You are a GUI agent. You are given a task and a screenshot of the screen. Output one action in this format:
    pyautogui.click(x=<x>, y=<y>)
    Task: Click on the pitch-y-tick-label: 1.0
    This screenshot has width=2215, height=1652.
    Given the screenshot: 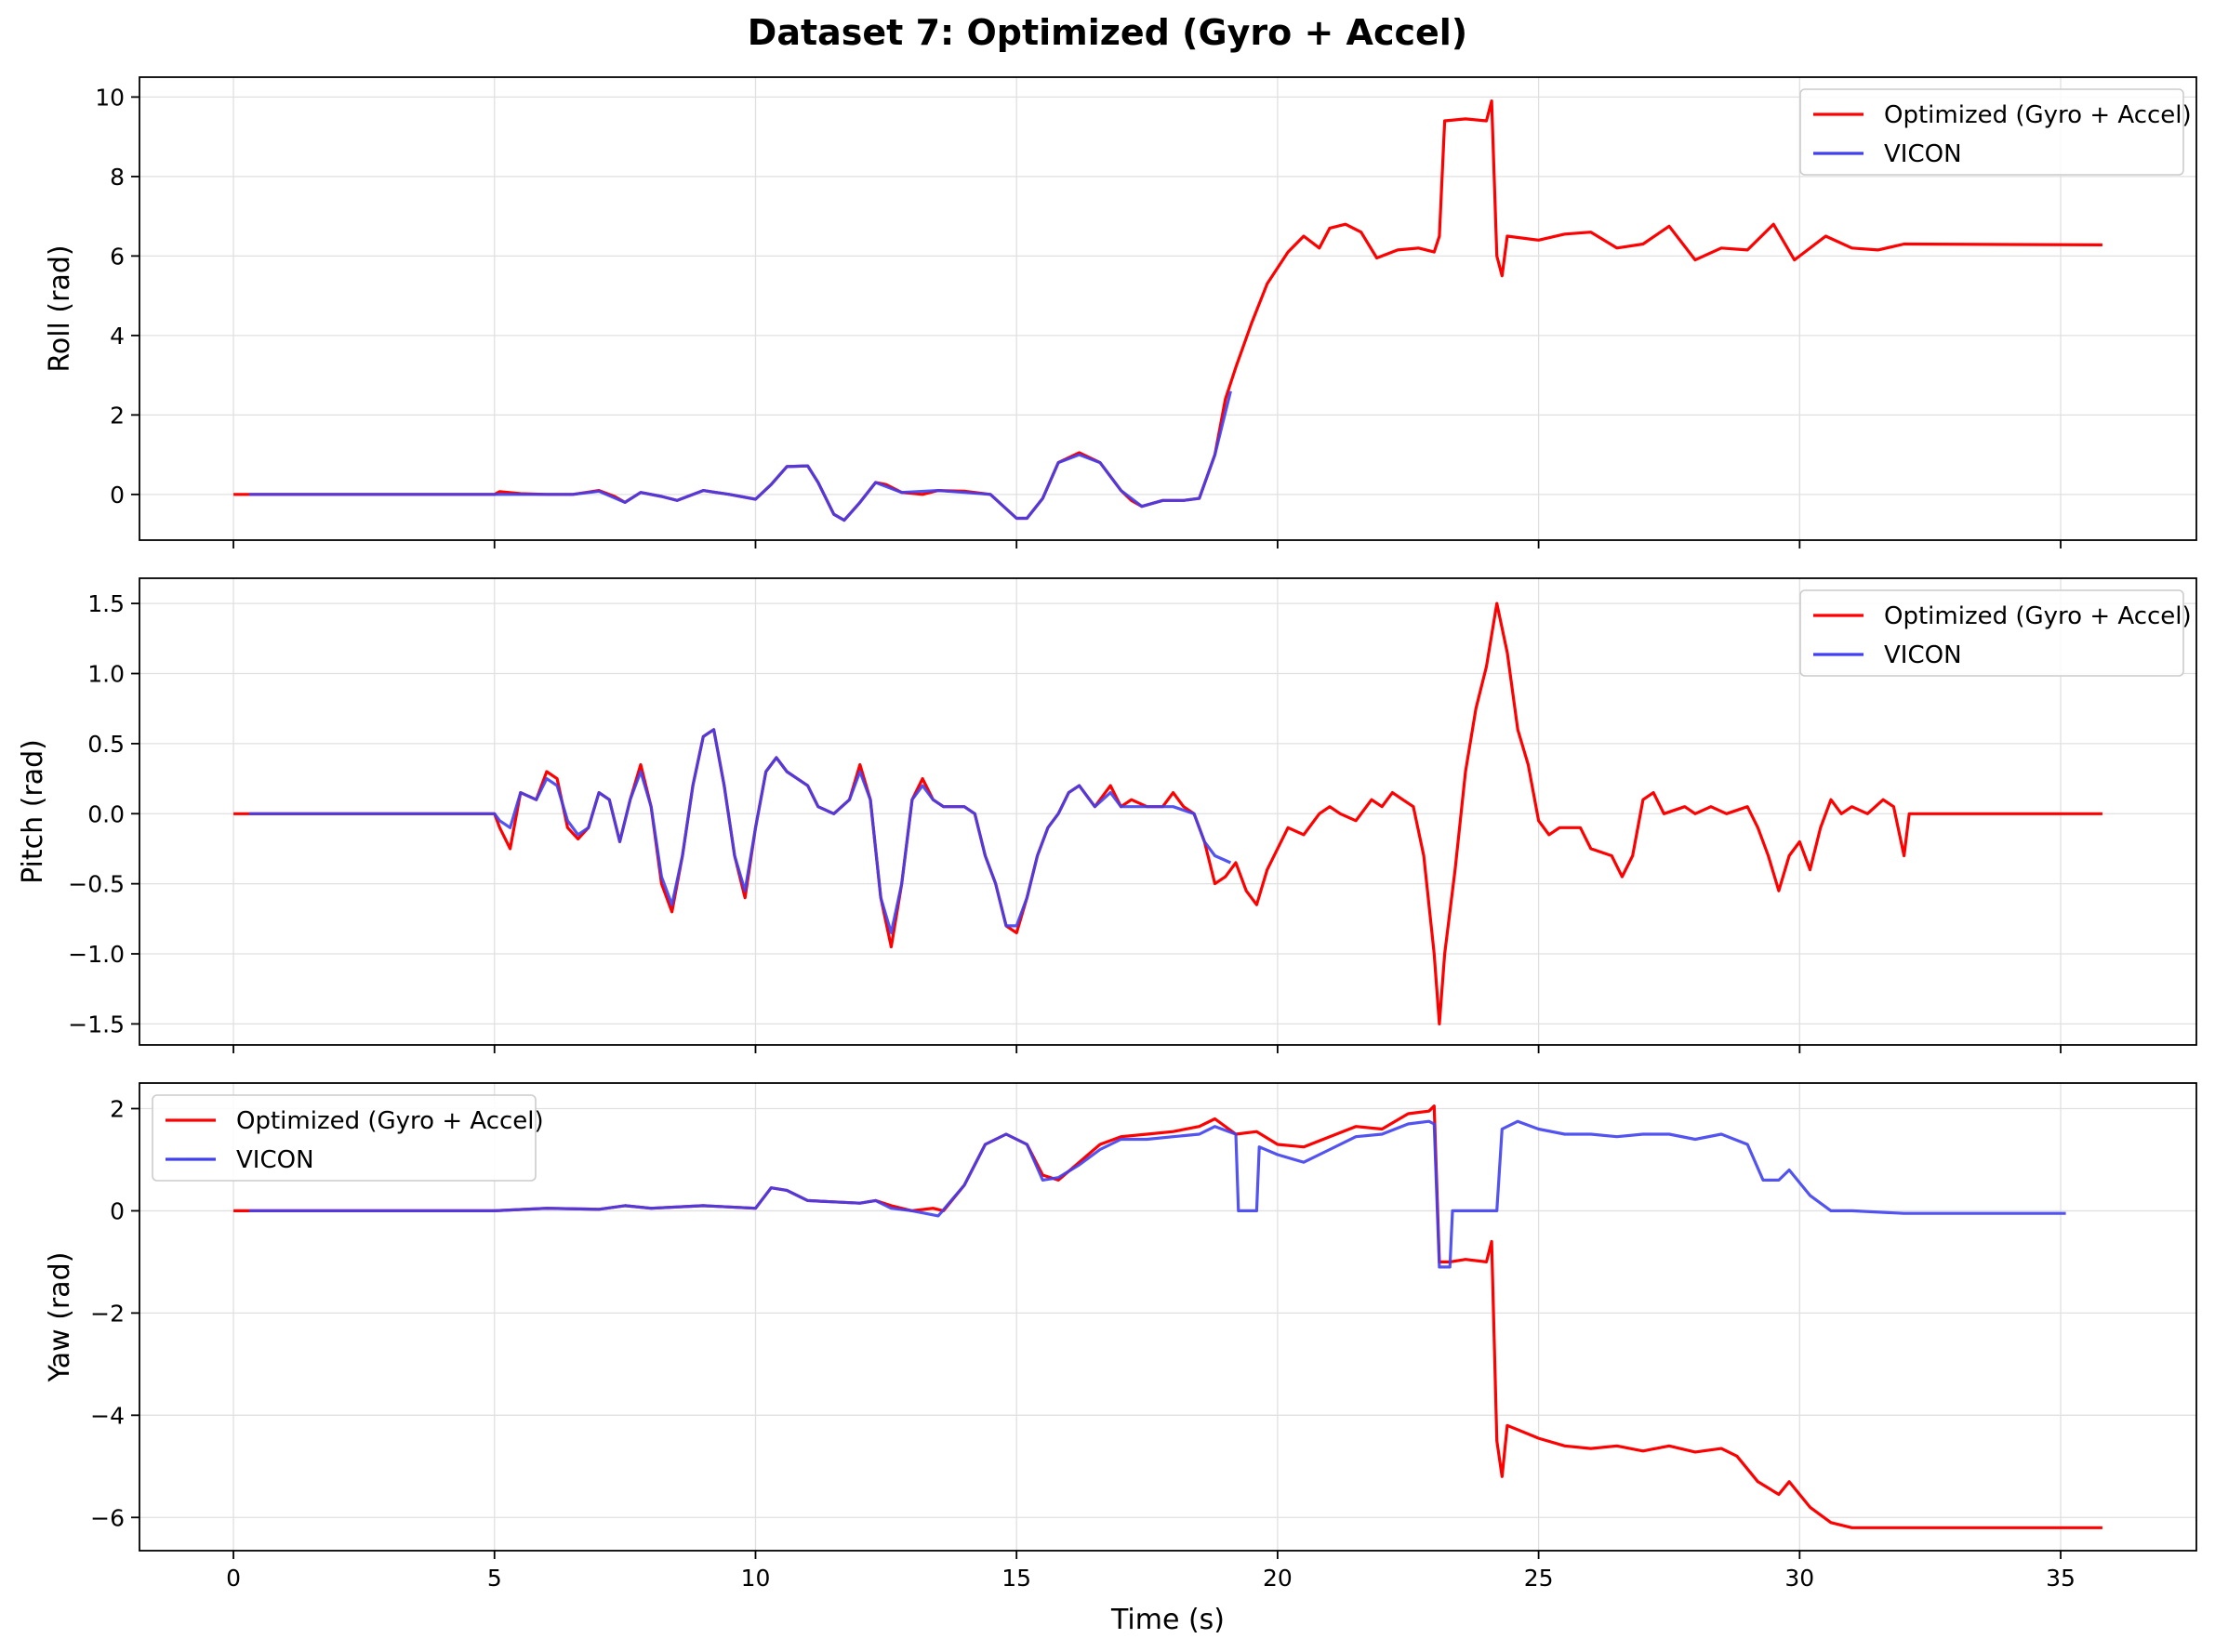 What is the action you would take?
    pyautogui.click(x=106, y=674)
    